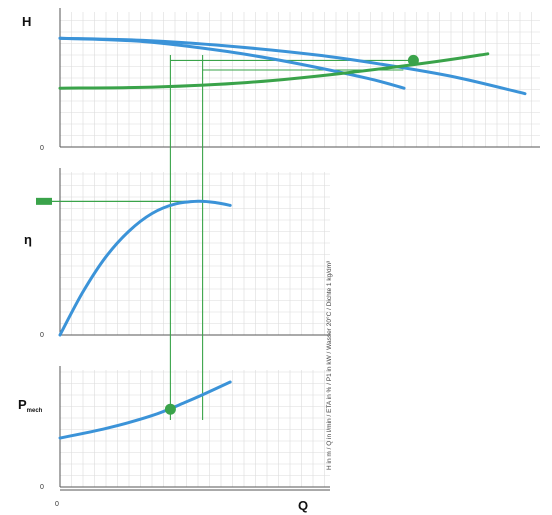 This screenshot has height=515, width=552. Describe the element at coordinates (42, 148) in the screenshot. I see `head-origin-label: 0` at that location.